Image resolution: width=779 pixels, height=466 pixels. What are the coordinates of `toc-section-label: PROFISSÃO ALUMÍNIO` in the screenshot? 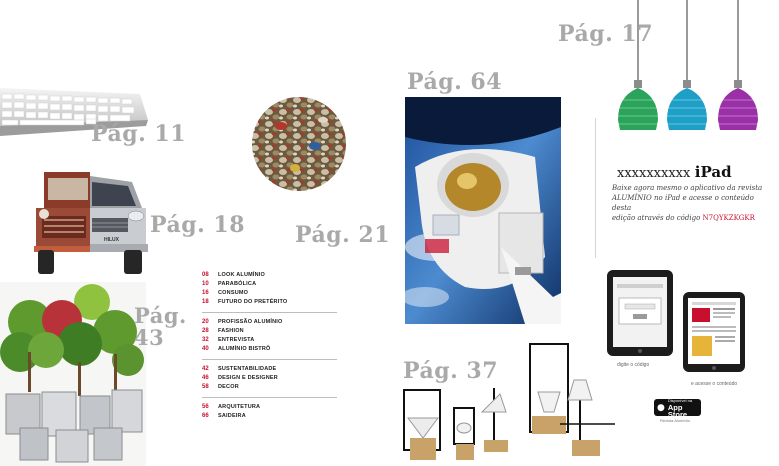 It's located at (250, 321).